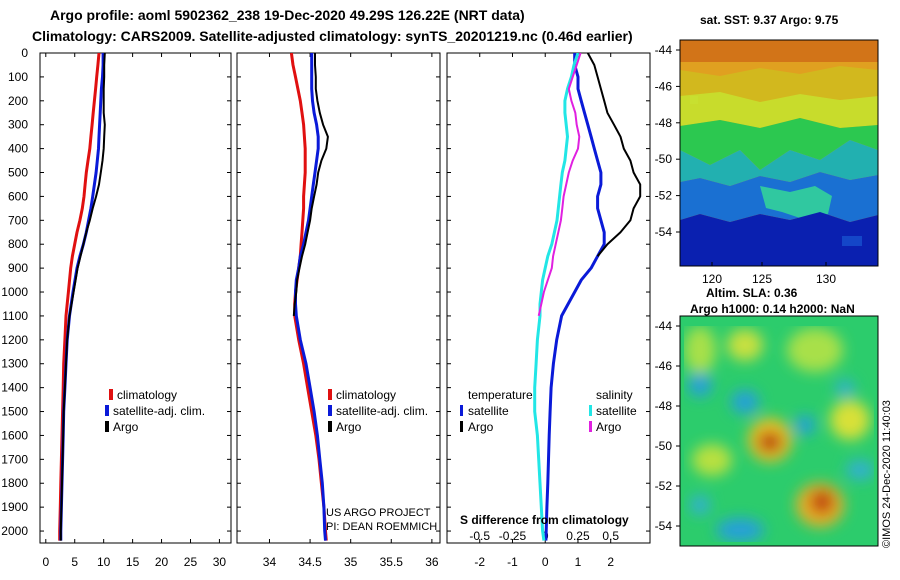 The width and height of the screenshot is (900, 580). What do you see at coordinates (74, 562) in the screenshot?
I see `x-tick-label: 5` at bounding box center [74, 562].